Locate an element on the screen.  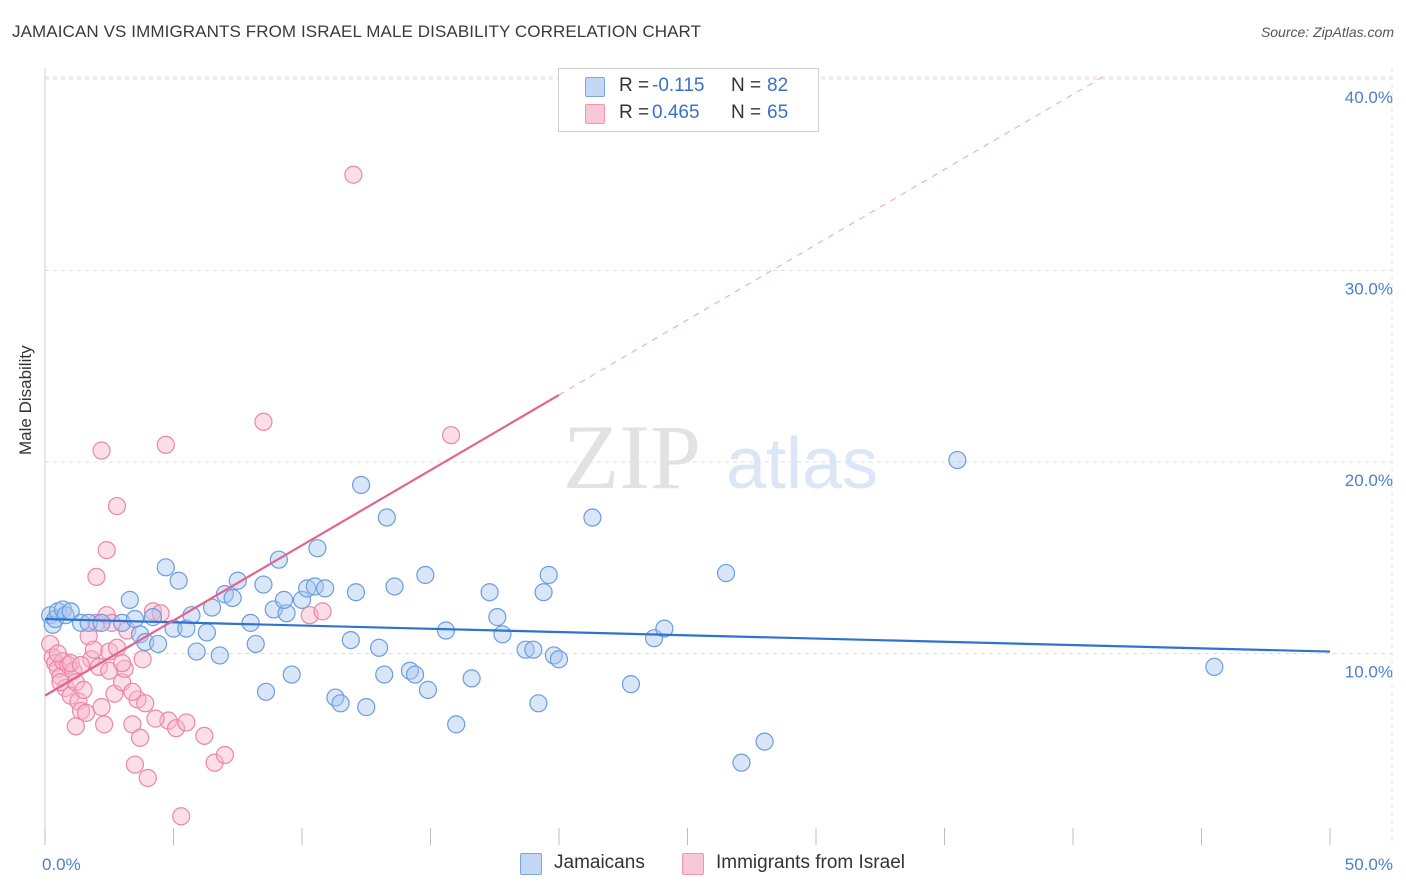
bottom-legend-label: Immigrants from Israel is located at coordinates (810, 862).